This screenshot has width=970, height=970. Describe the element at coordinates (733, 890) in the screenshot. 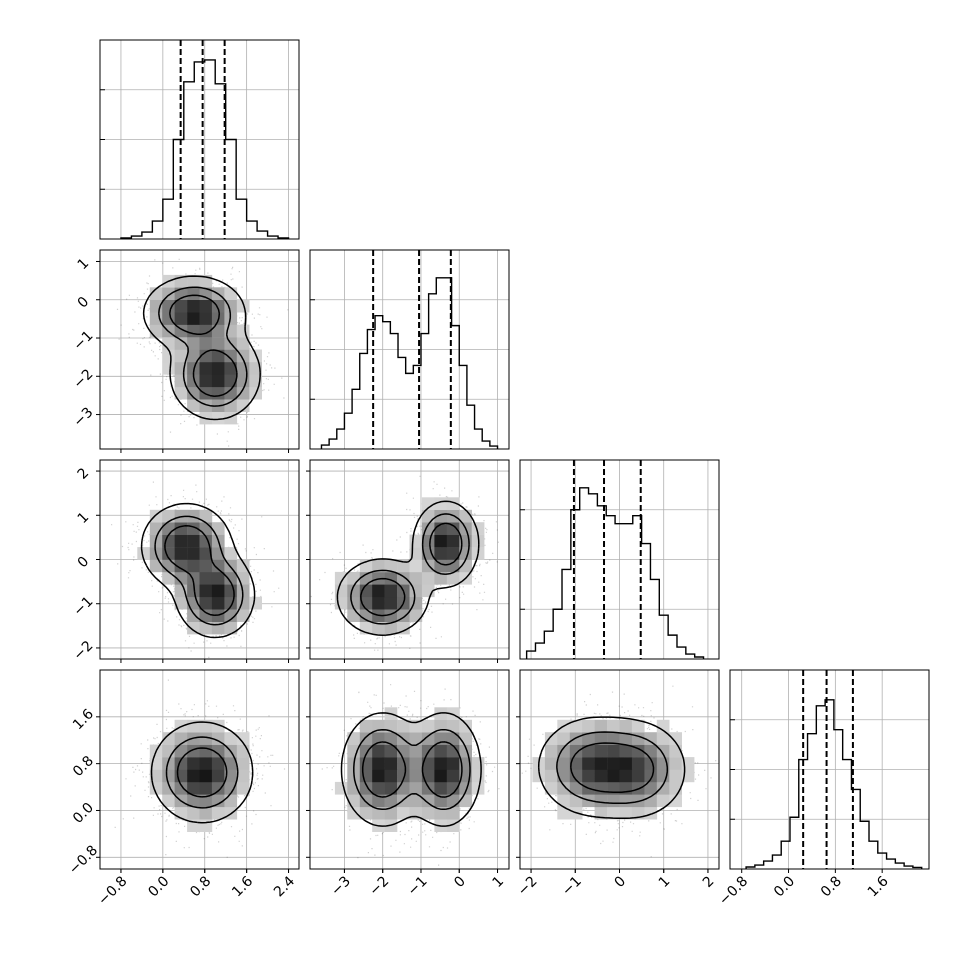

I see `x-tick-label: −0.8` at that location.